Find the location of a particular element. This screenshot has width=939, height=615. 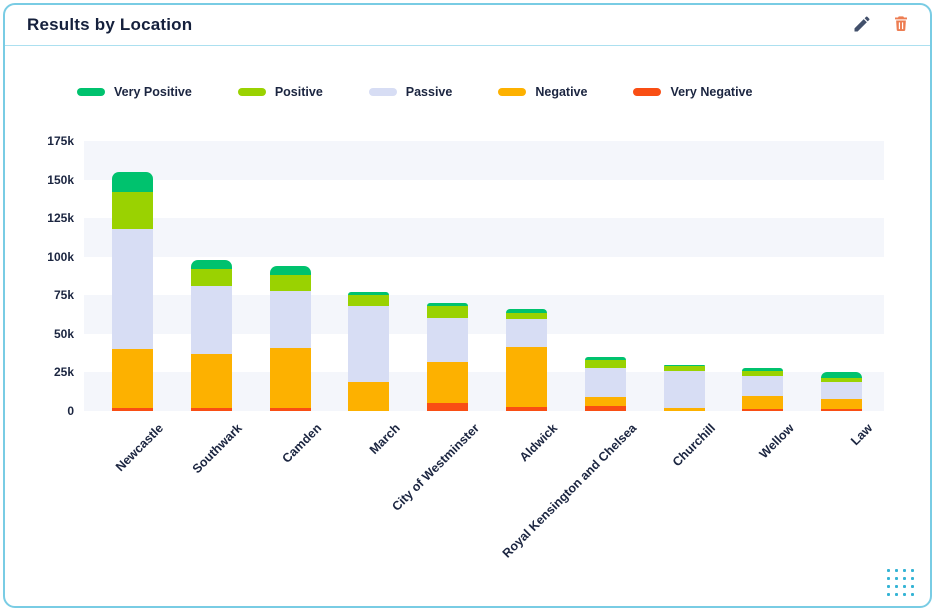

legend-label: Passive is located at coordinates (429, 92).